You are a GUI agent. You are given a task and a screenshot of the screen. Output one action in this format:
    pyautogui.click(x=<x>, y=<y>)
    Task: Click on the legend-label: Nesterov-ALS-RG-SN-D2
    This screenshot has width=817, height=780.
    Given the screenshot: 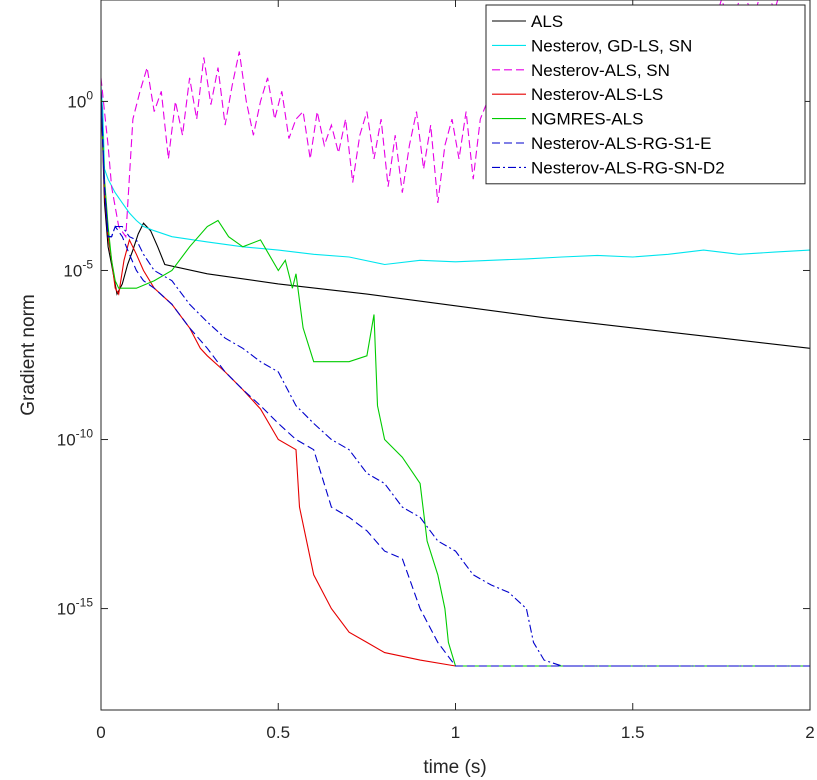 What is the action you would take?
    pyautogui.click(x=628, y=167)
    